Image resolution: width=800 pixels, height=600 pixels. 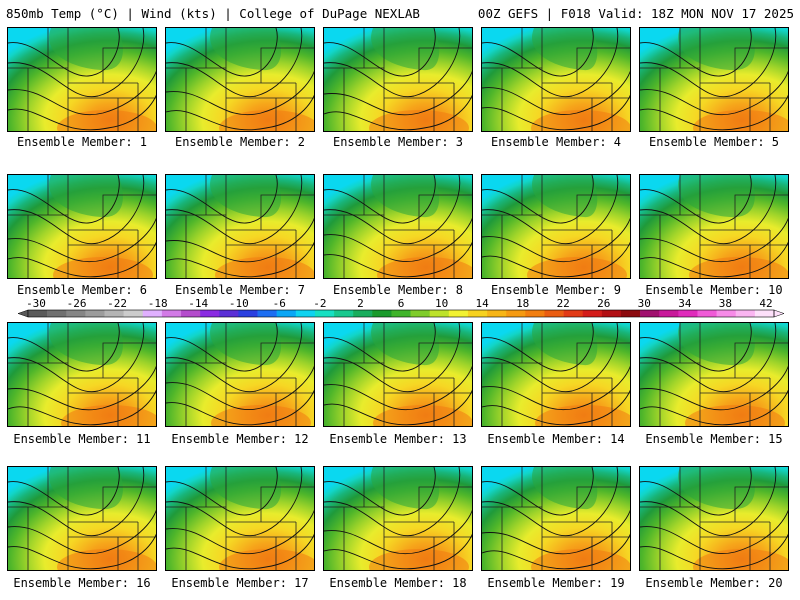 What do you see at coordinates (603, 303) in the screenshot?
I see `colorbar-tick-label: 26` at bounding box center [603, 303].